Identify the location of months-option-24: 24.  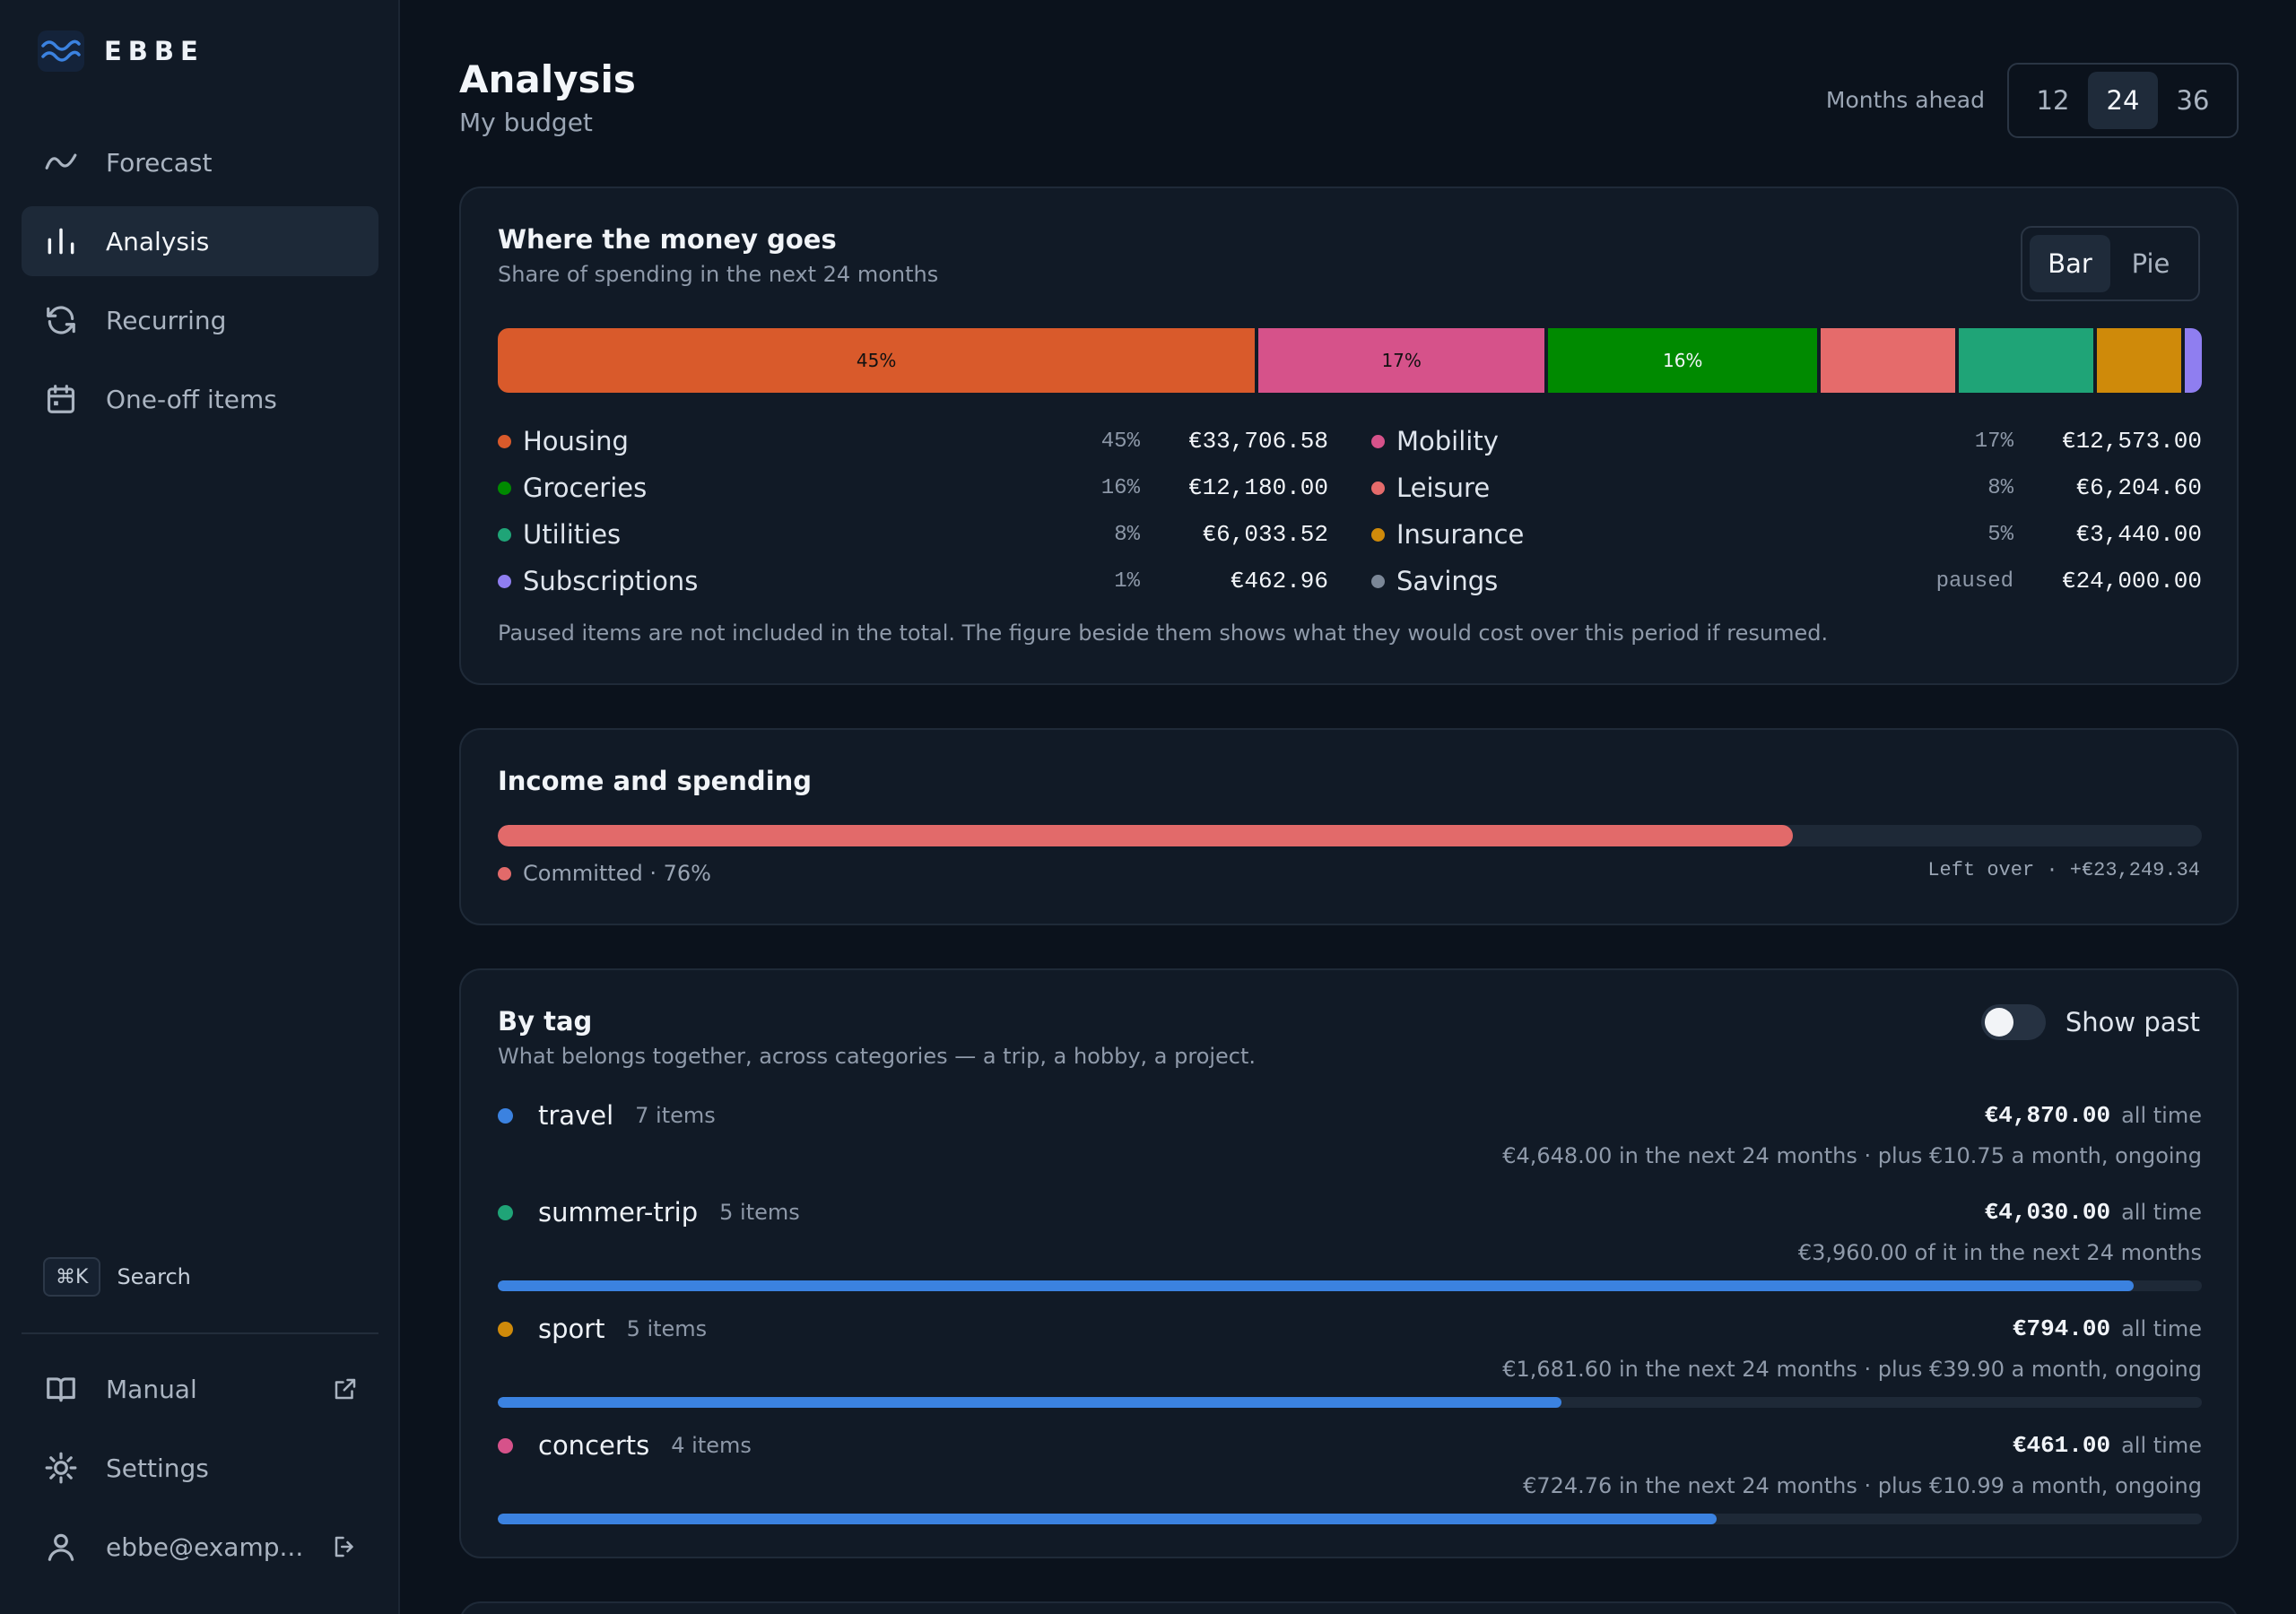
(2123, 100).